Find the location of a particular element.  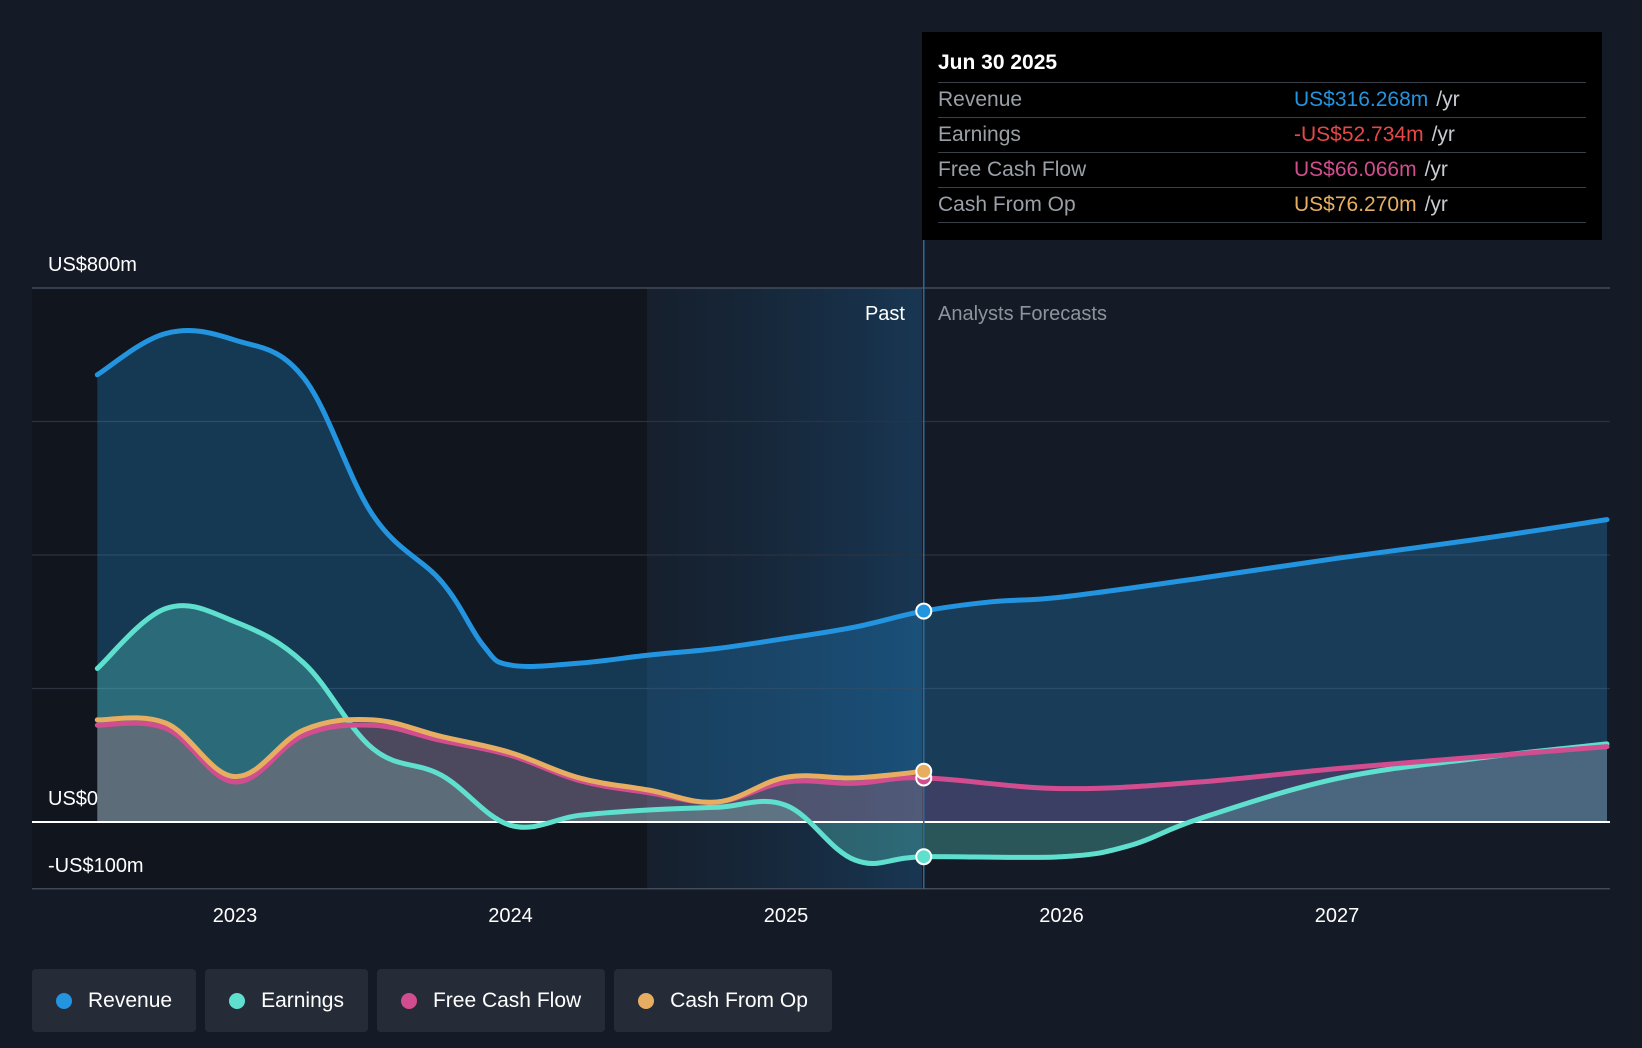

y-label-zero: US$0 is located at coordinates (73, 799).